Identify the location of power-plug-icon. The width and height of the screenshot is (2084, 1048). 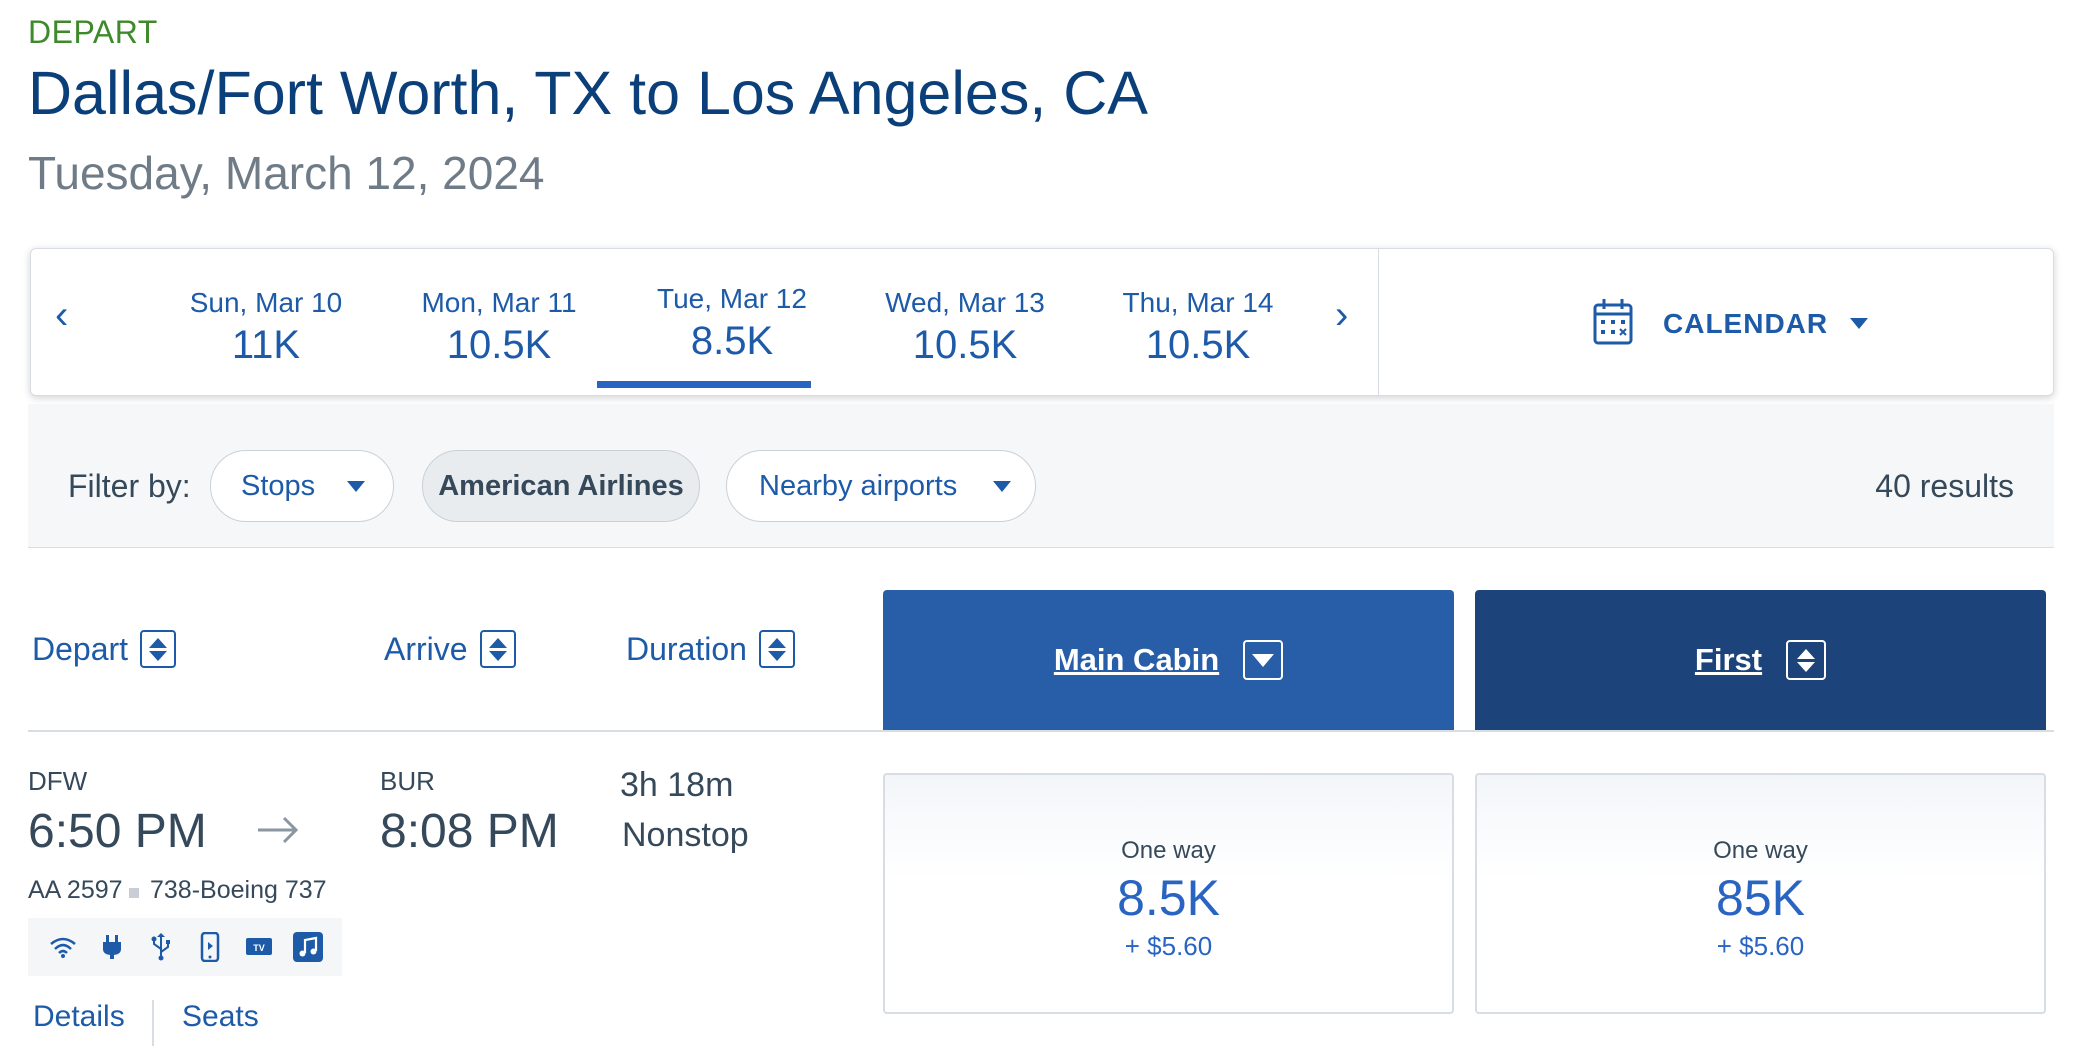
(112, 947).